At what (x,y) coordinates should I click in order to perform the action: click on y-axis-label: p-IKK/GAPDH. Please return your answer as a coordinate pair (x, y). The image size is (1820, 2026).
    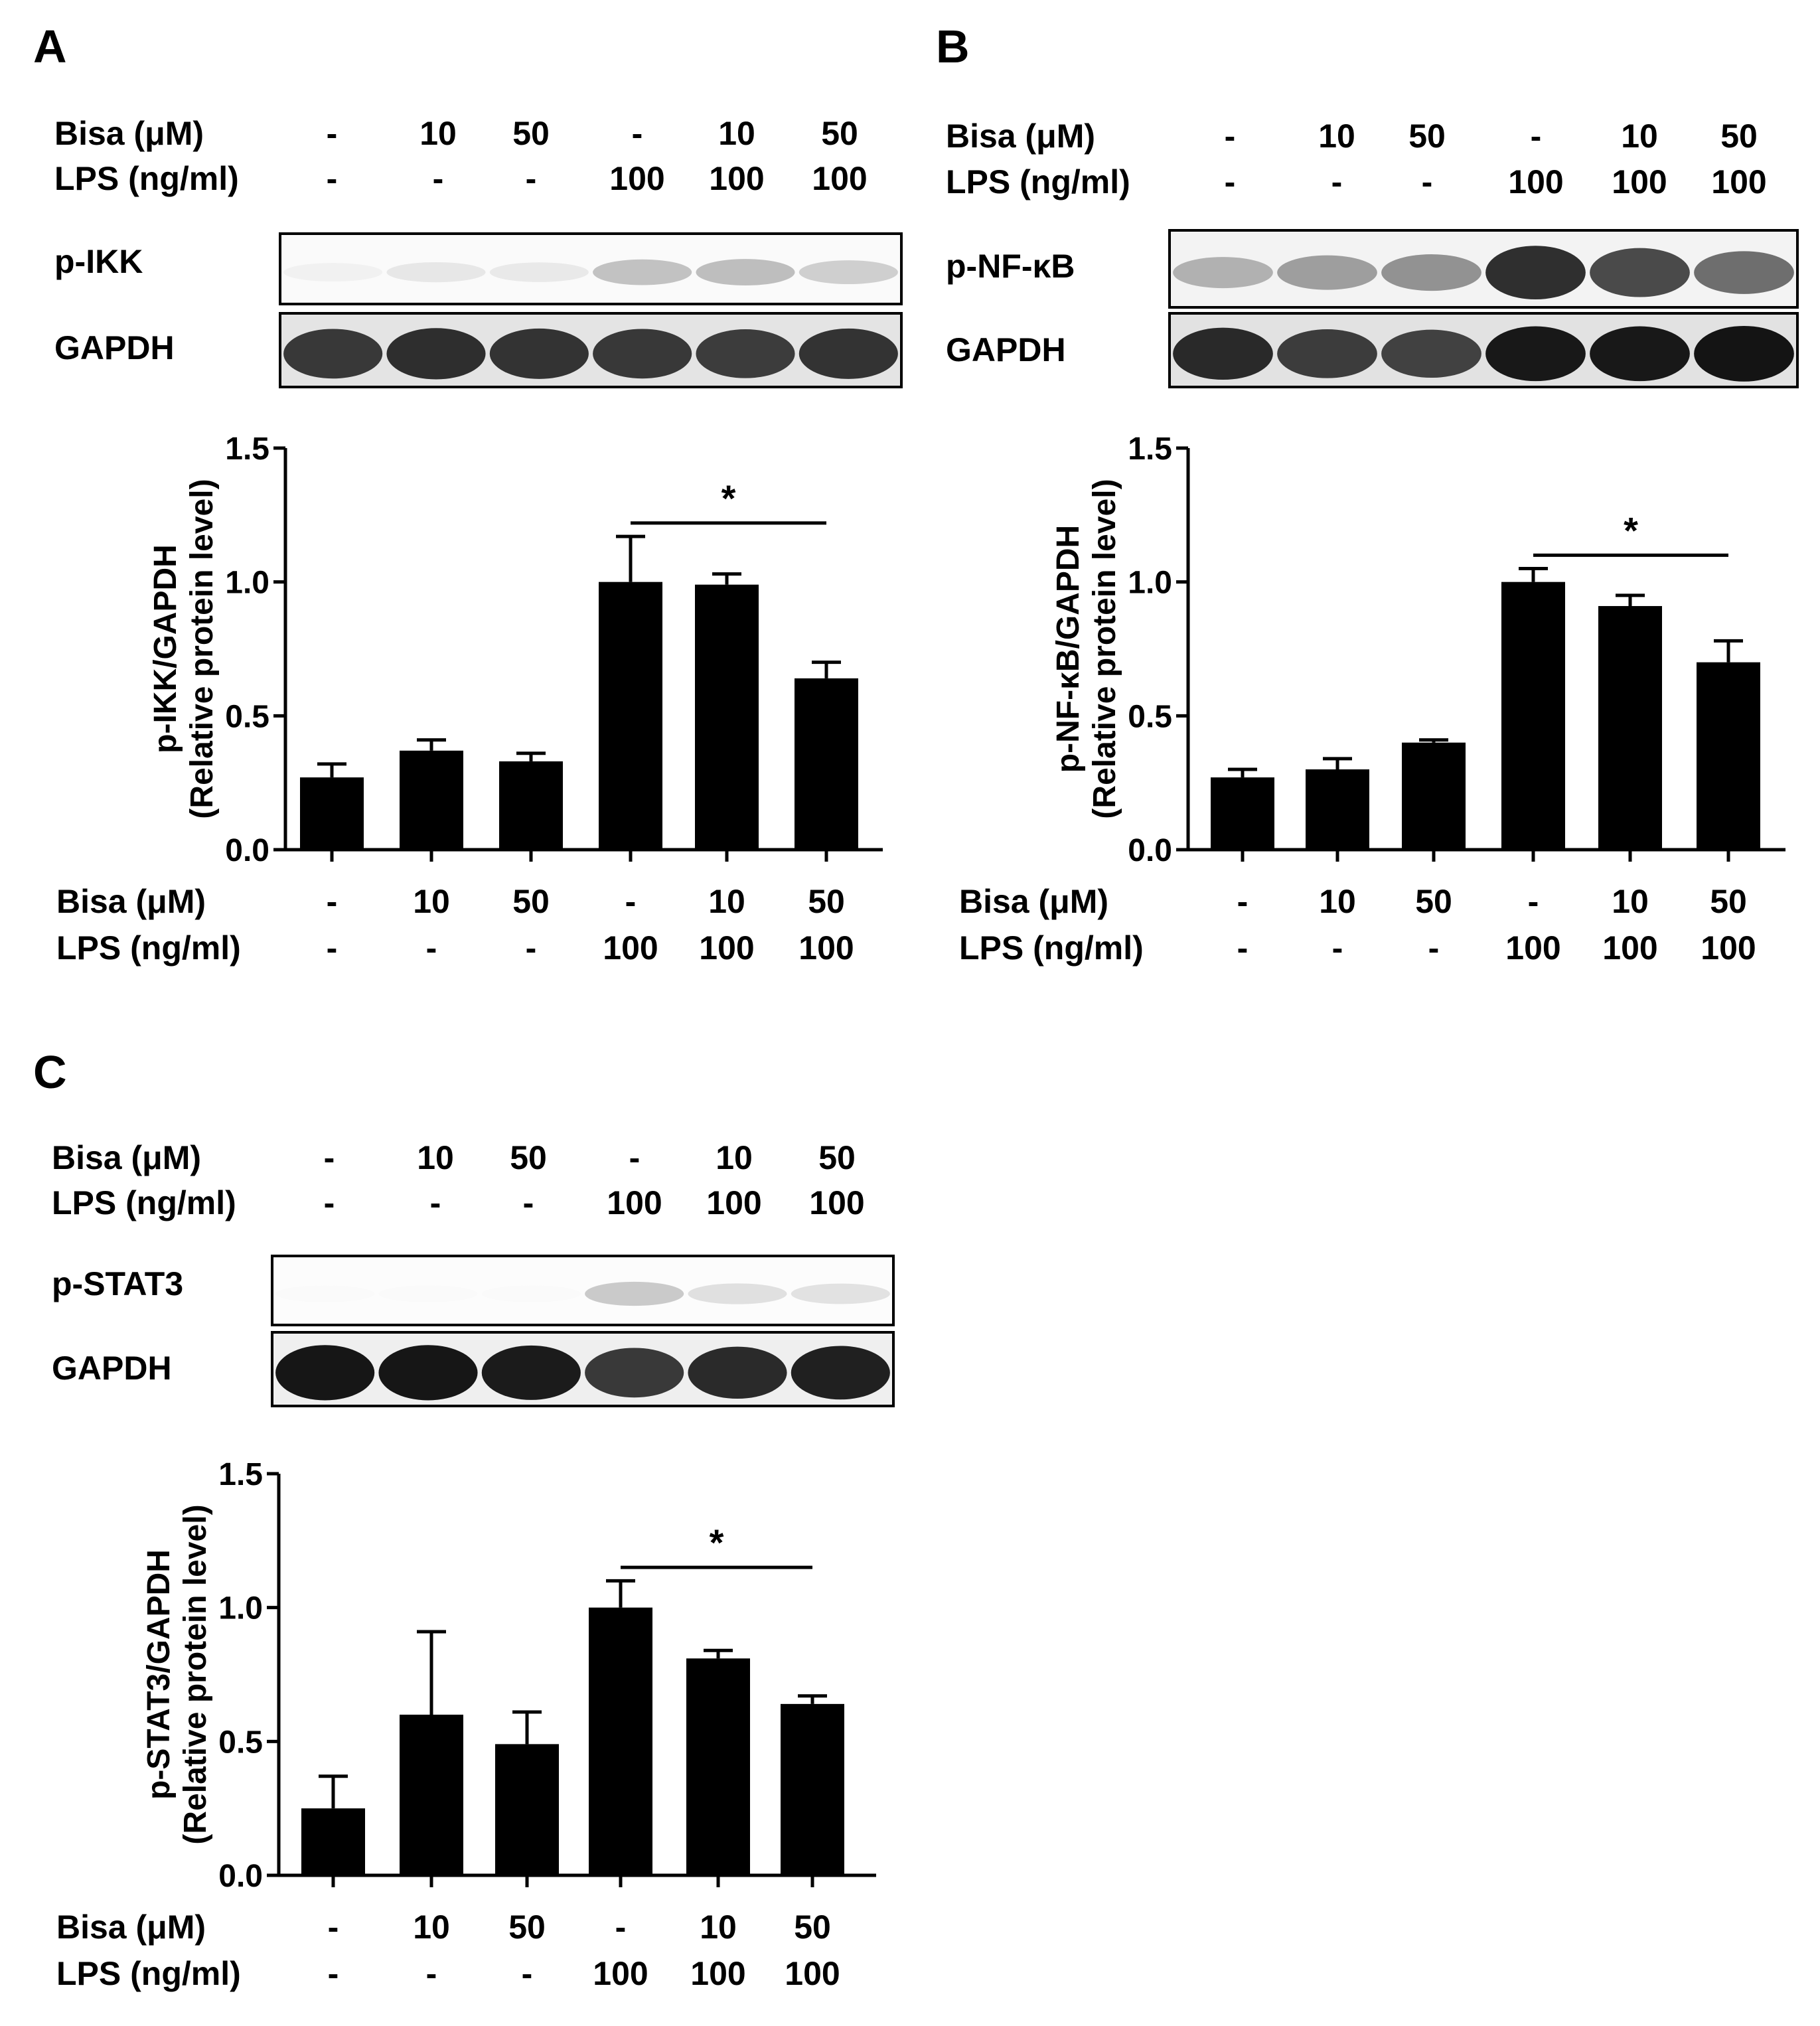
    Looking at the image, I should click on (166, 648).